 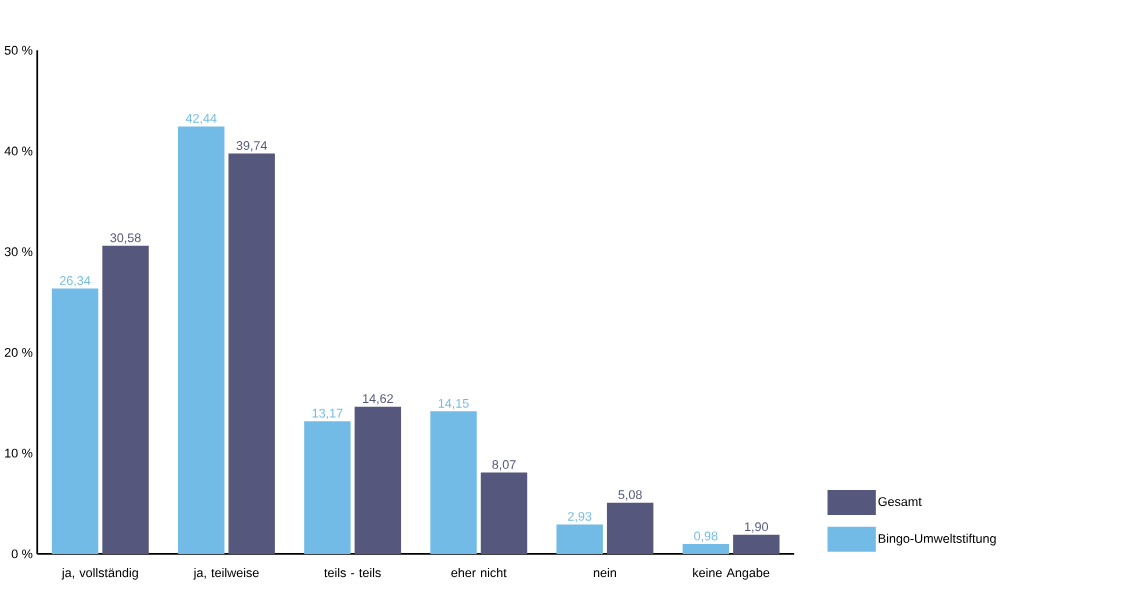 What do you see at coordinates (252, 146) in the screenshot?
I see `data-label: 39,74` at bounding box center [252, 146].